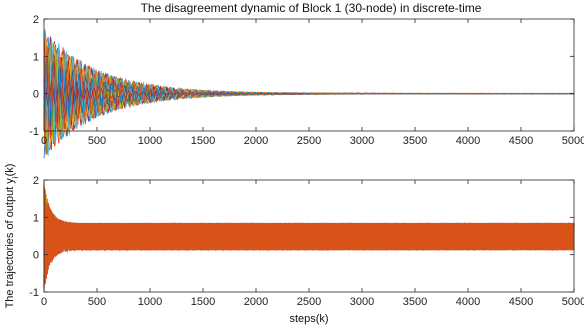 This screenshot has height=329, width=584. What do you see at coordinates (415, 141) in the screenshot?
I see `top-x-tick-label: 3500` at bounding box center [415, 141].